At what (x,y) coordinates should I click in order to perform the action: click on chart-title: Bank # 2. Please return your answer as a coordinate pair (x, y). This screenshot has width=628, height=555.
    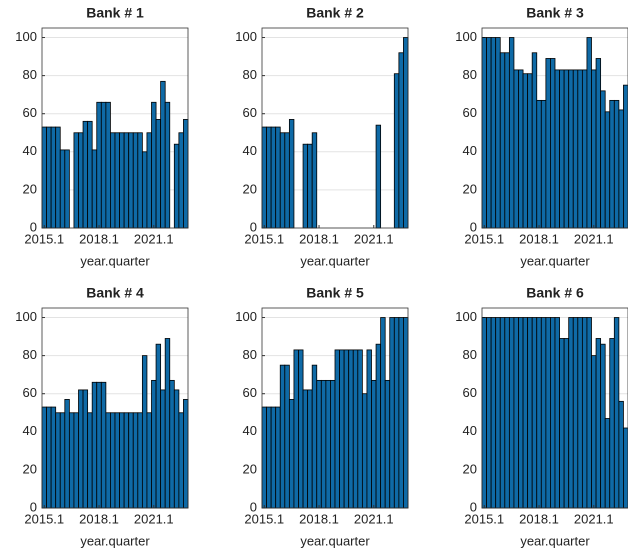
    Looking at the image, I should click on (335, 13).